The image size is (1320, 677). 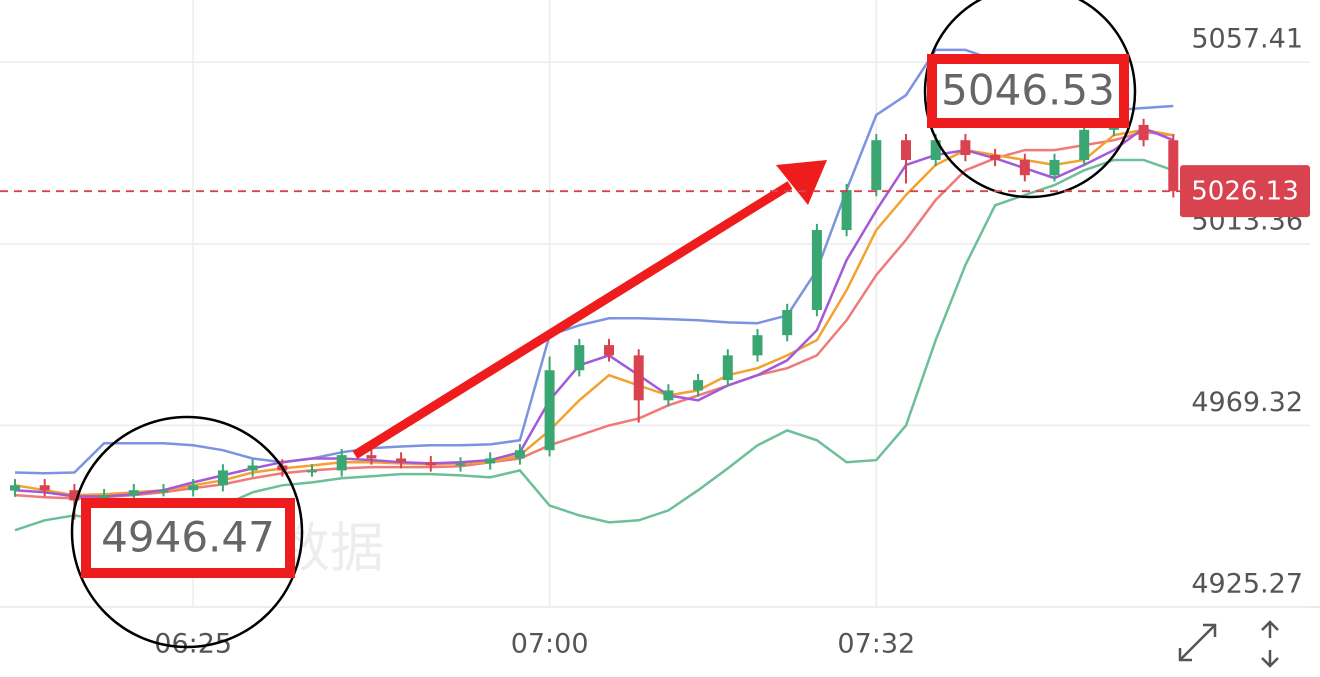 I want to click on scale-button, so click(x=1270, y=644).